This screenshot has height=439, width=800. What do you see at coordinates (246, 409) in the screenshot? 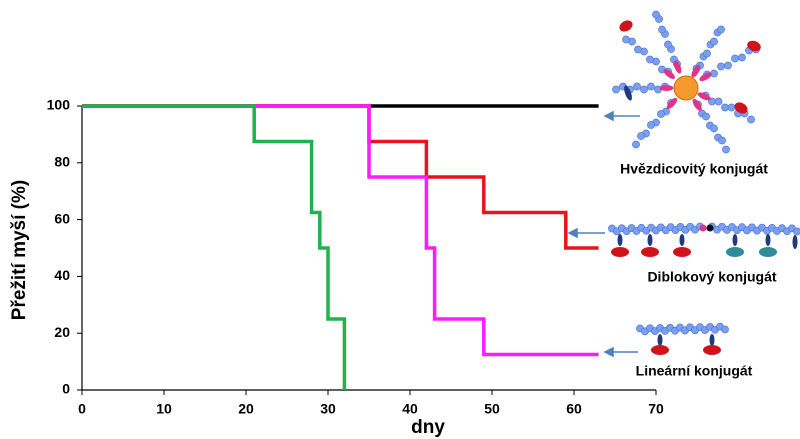
I see `x-tick-label: 20` at bounding box center [246, 409].